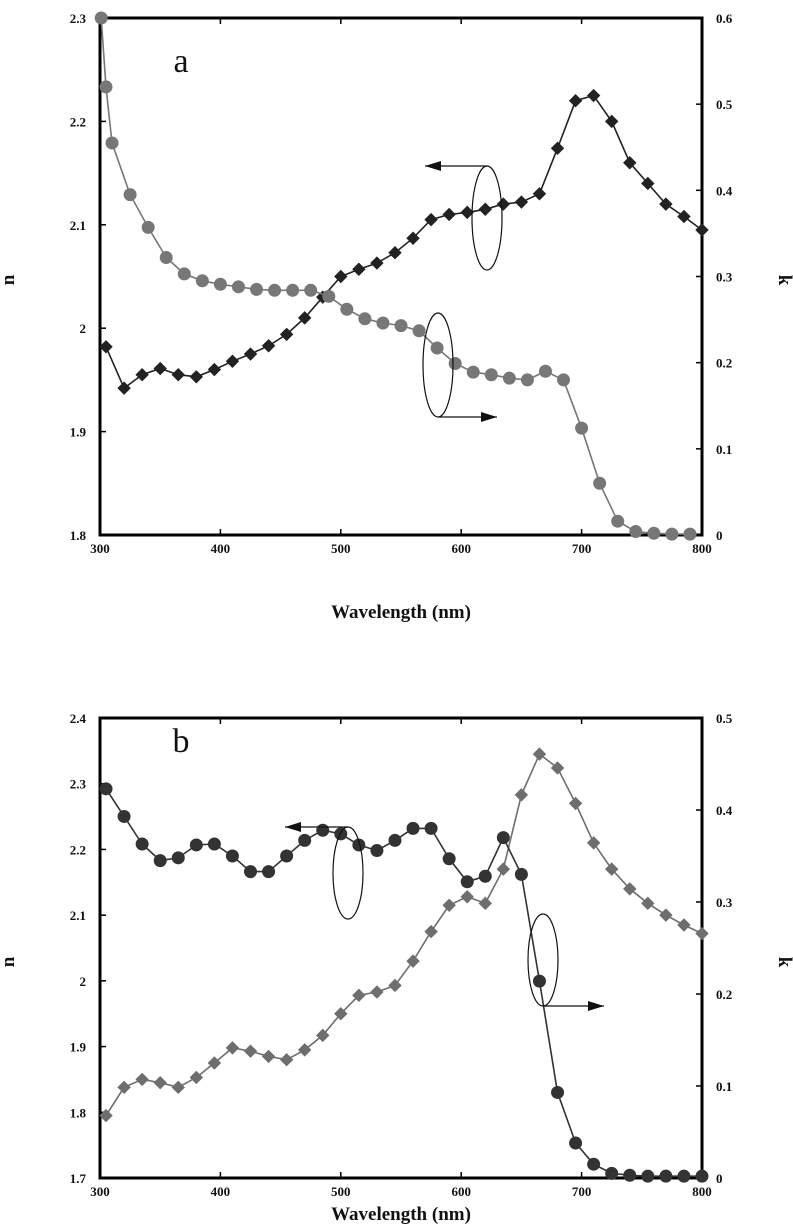 This screenshot has height=1228, width=793. What do you see at coordinates (582, 1191) in the screenshot?
I see `x-tick-label: 700` at bounding box center [582, 1191].